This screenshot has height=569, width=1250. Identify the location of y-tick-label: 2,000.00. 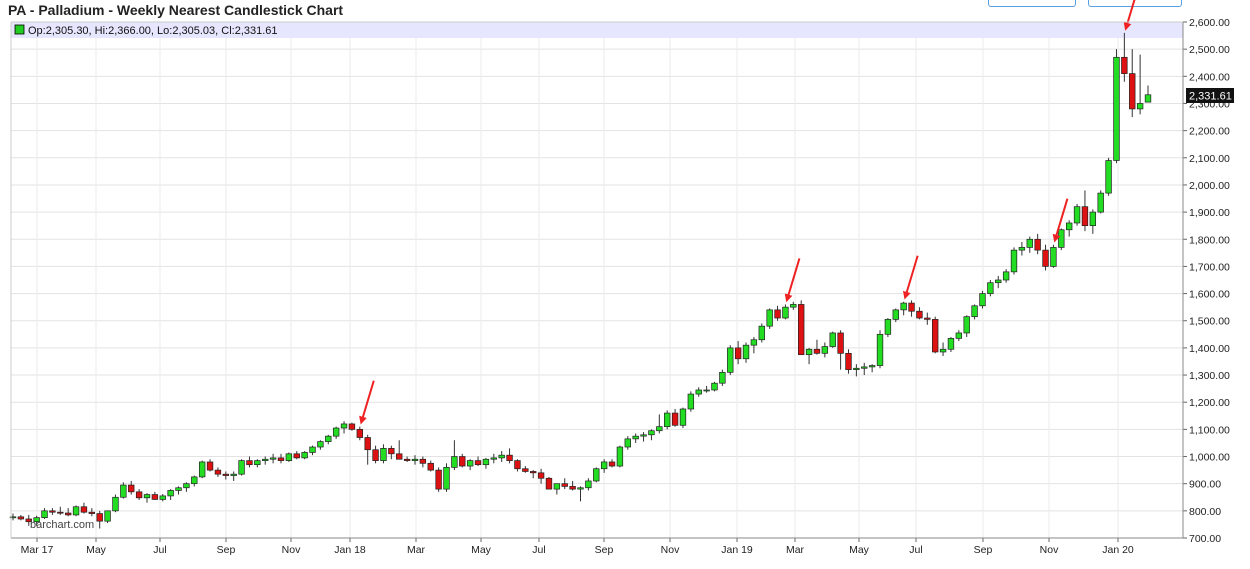
(1209, 186).